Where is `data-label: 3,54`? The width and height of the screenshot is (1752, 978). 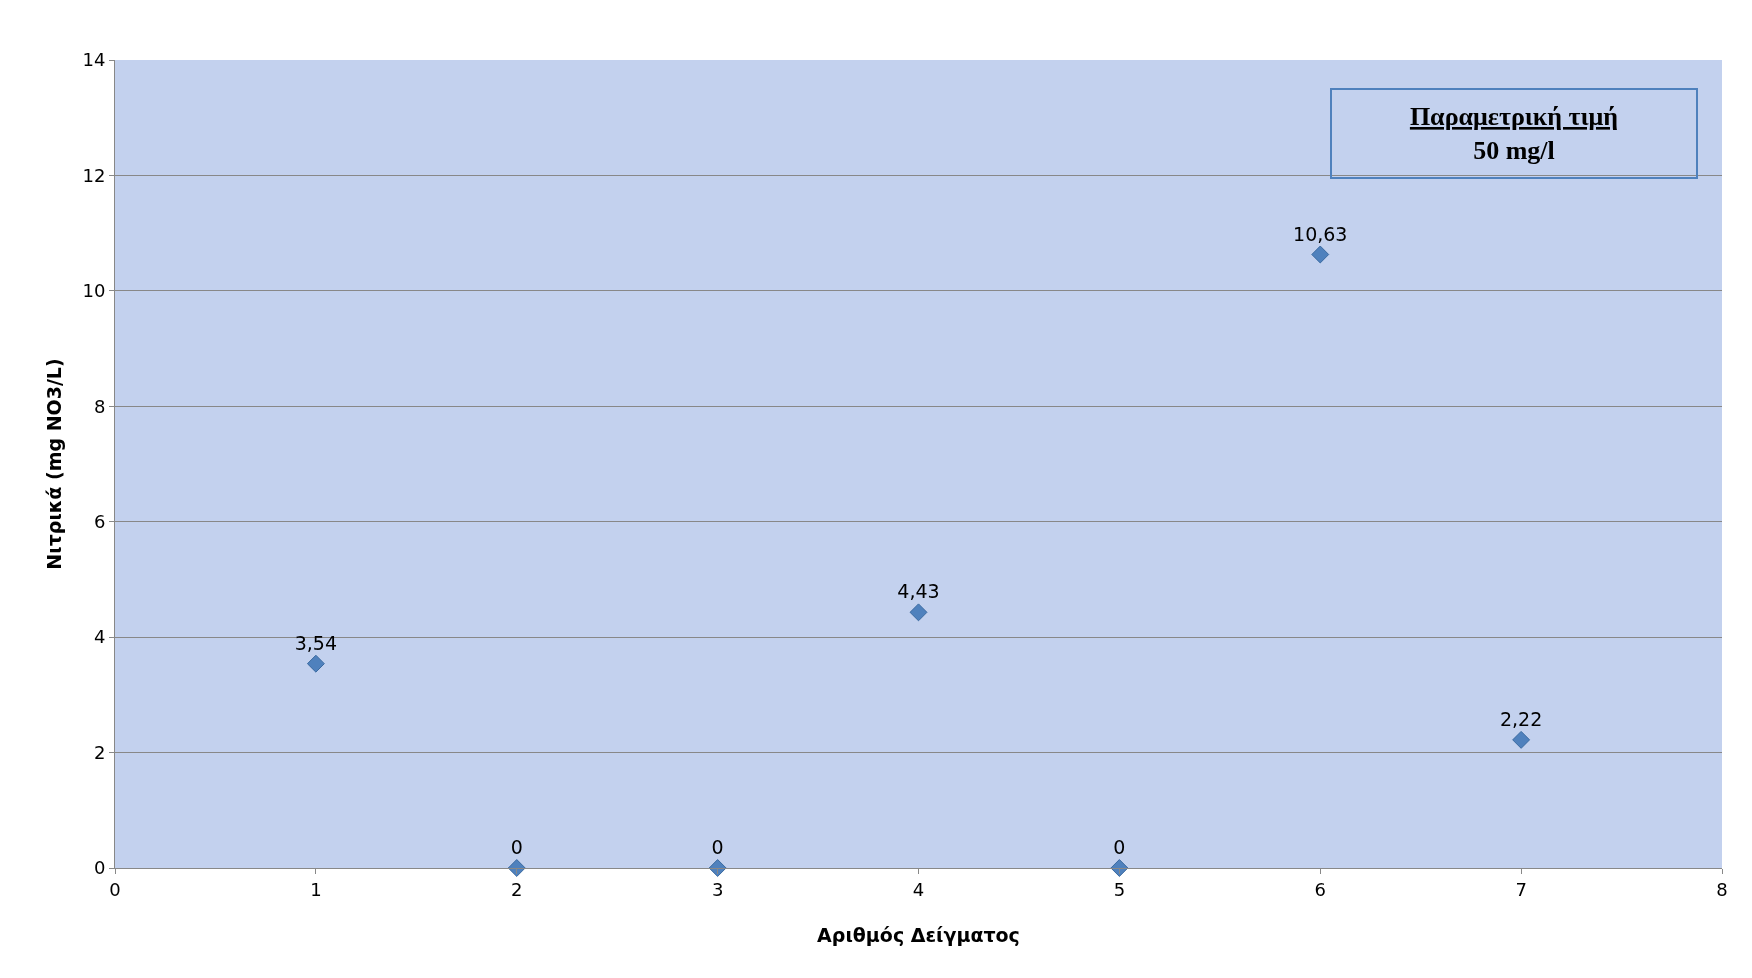 data-label: 3,54 is located at coordinates (316, 642).